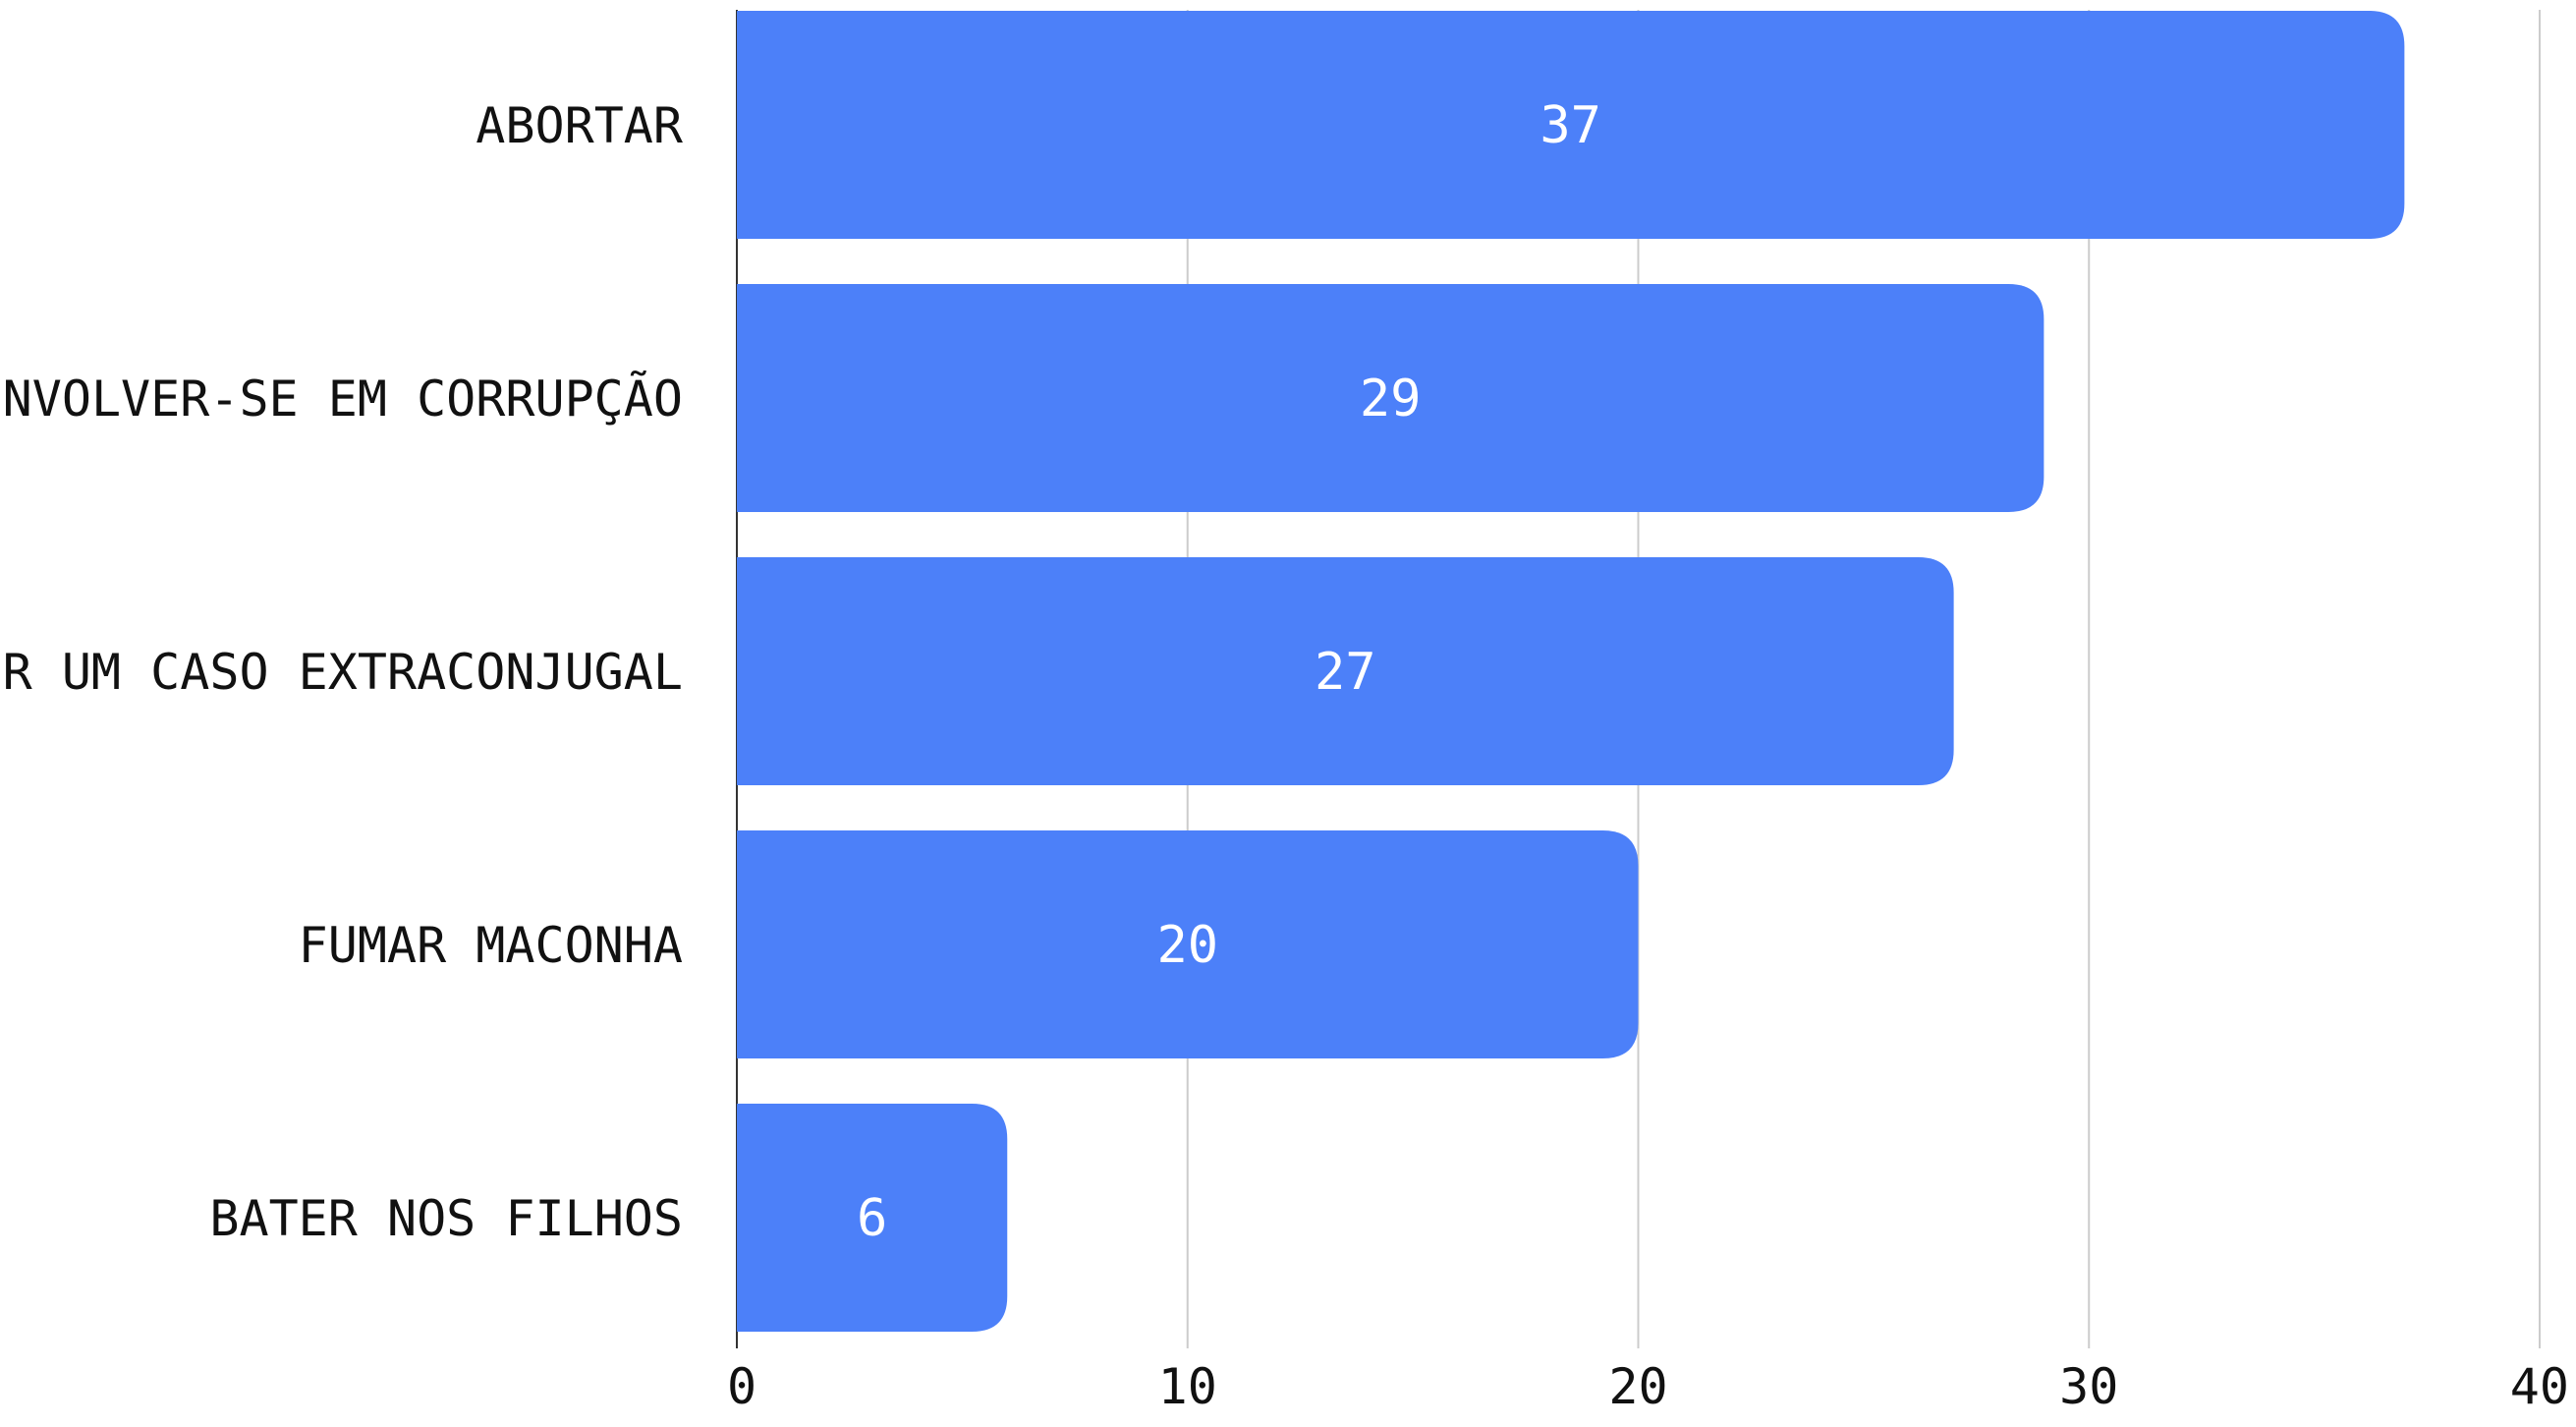 Image resolution: width=2576 pixels, height=1427 pixels. Describe the element at coordinates (1637, 1386) in the screenshot. I see `x-tick-label-20: 20` at that location.